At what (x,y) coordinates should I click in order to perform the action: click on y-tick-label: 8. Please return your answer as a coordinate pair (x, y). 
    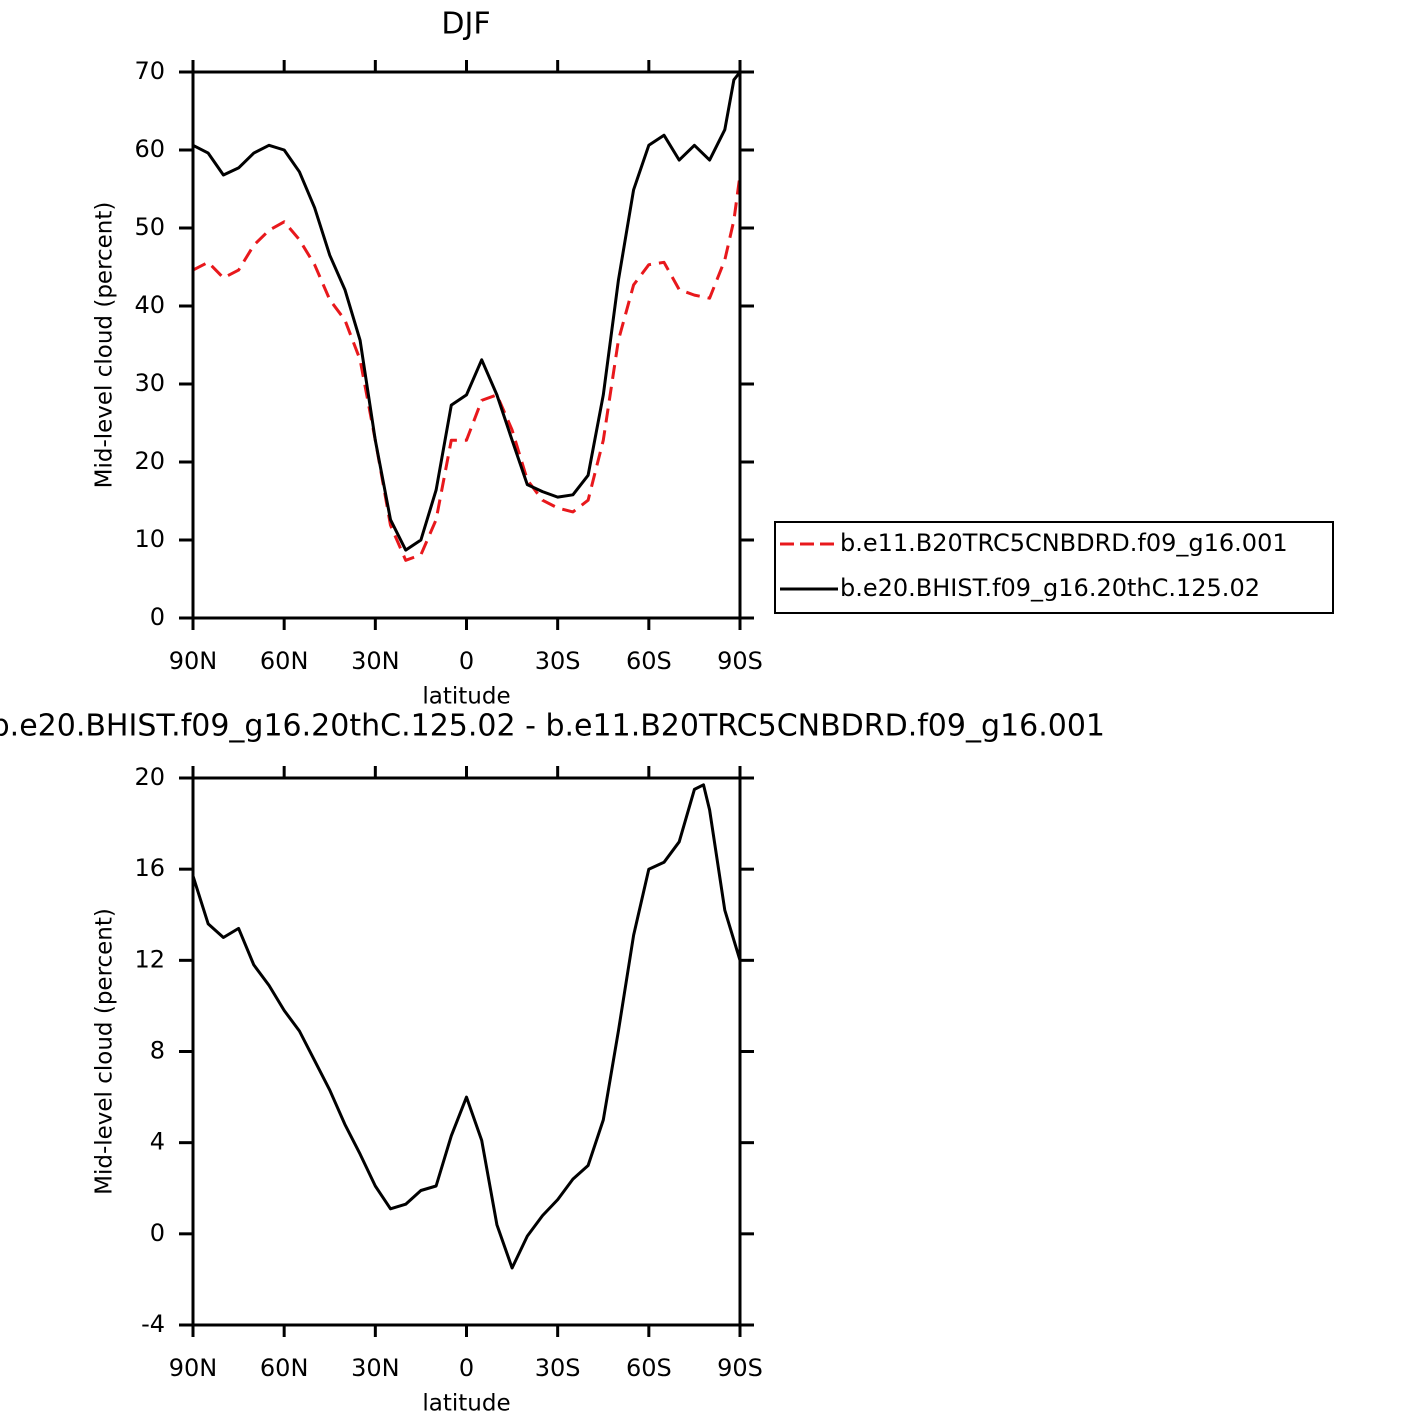
    Looking at the image, I should click on (157, 1051).